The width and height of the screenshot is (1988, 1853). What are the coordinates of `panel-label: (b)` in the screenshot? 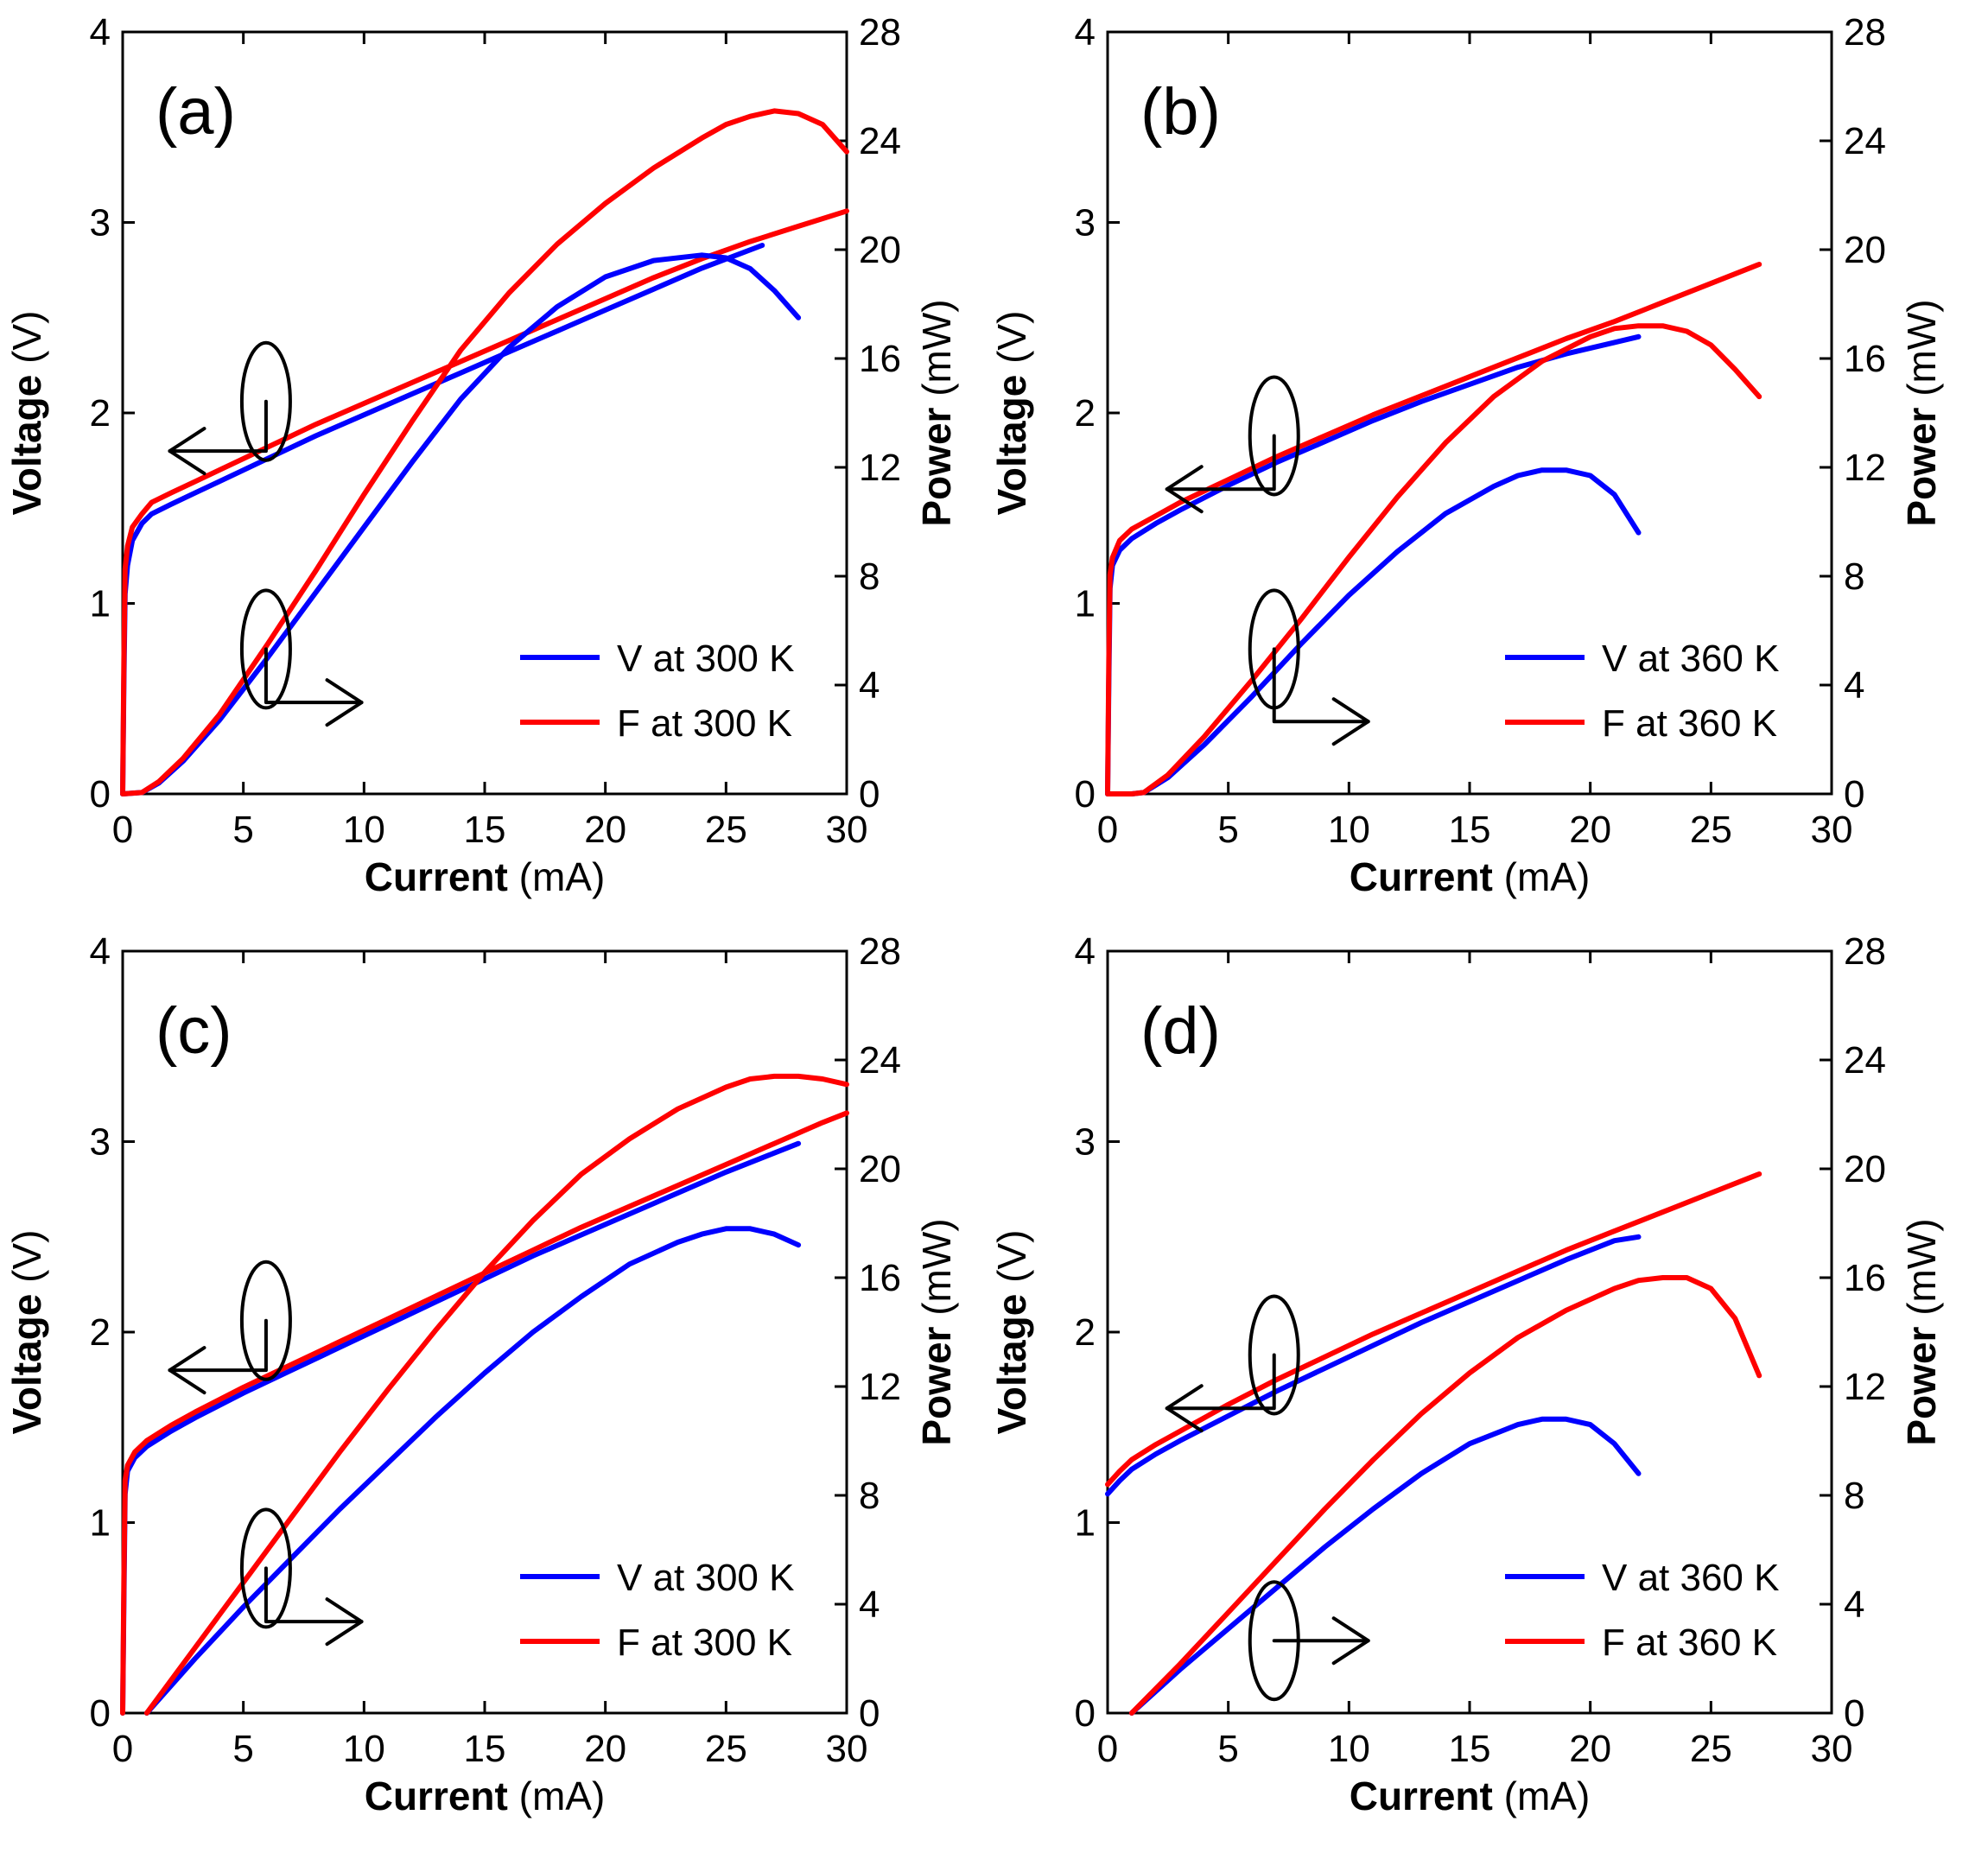 It's located at (1180, 112).